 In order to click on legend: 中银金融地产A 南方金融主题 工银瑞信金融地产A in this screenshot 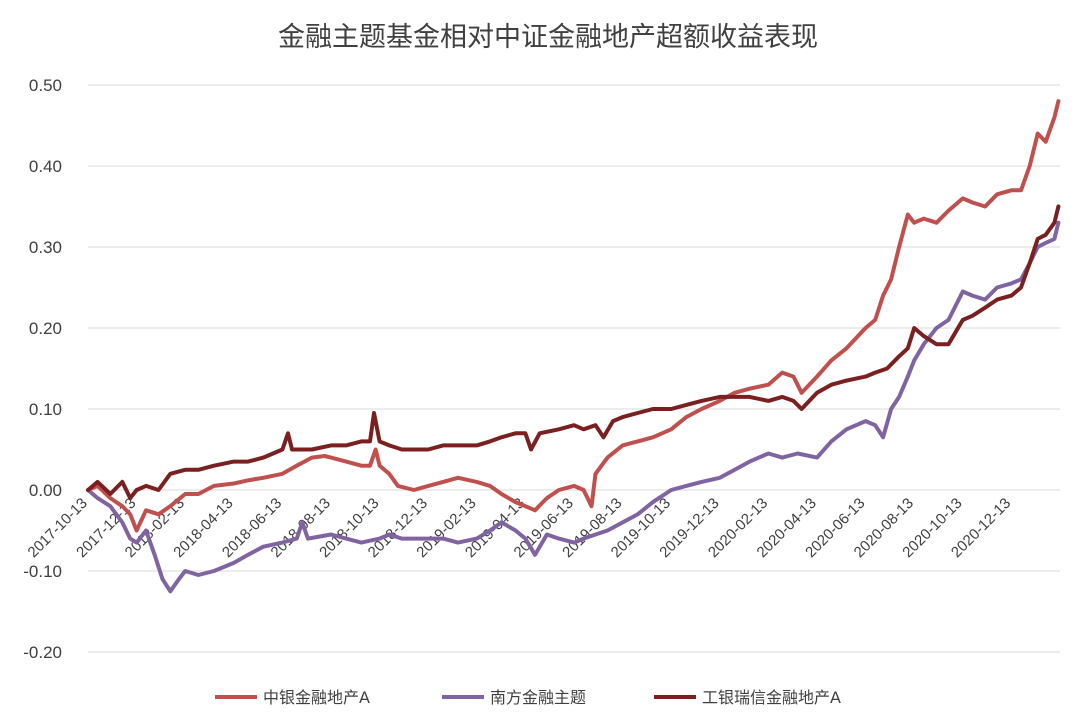, I will do `click(528, 697)`.